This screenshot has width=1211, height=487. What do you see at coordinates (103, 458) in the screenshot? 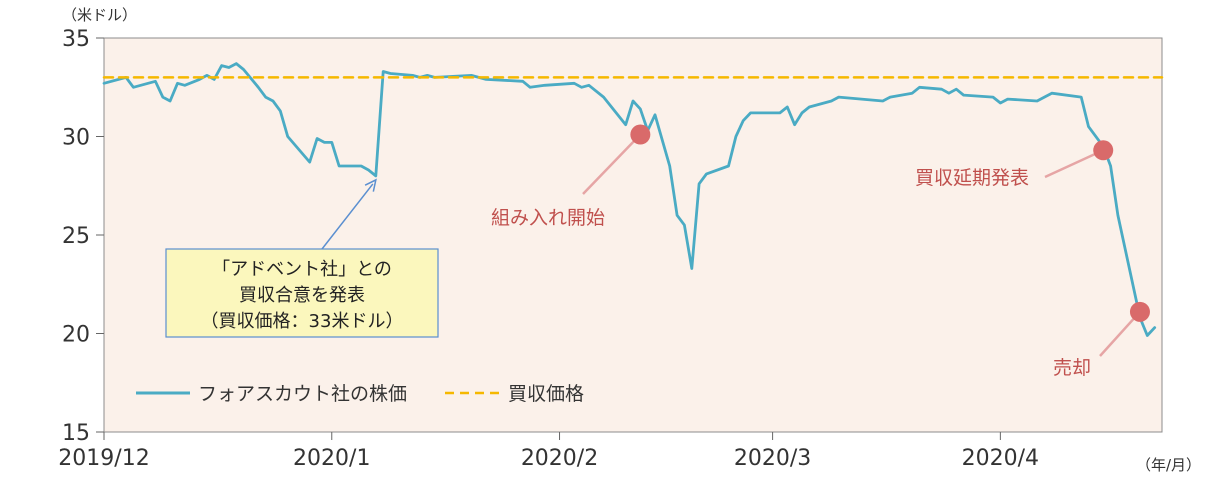
I see `x-tick-label: 2019/12` at bounding box center [103, 458].